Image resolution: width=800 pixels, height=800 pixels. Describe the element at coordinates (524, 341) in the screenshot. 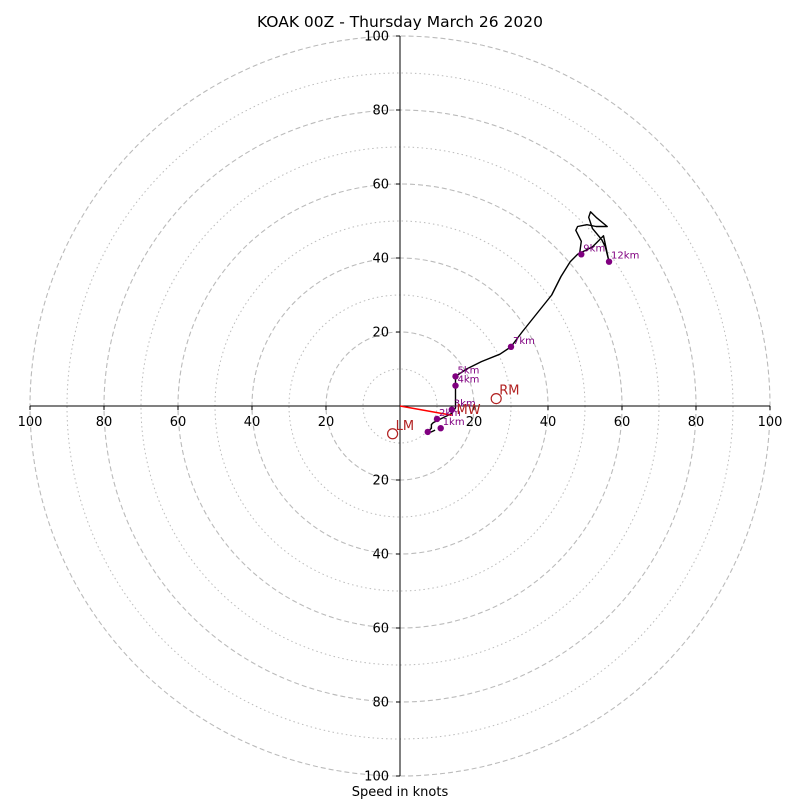

I see `height-marker-label: 7km` at that location.